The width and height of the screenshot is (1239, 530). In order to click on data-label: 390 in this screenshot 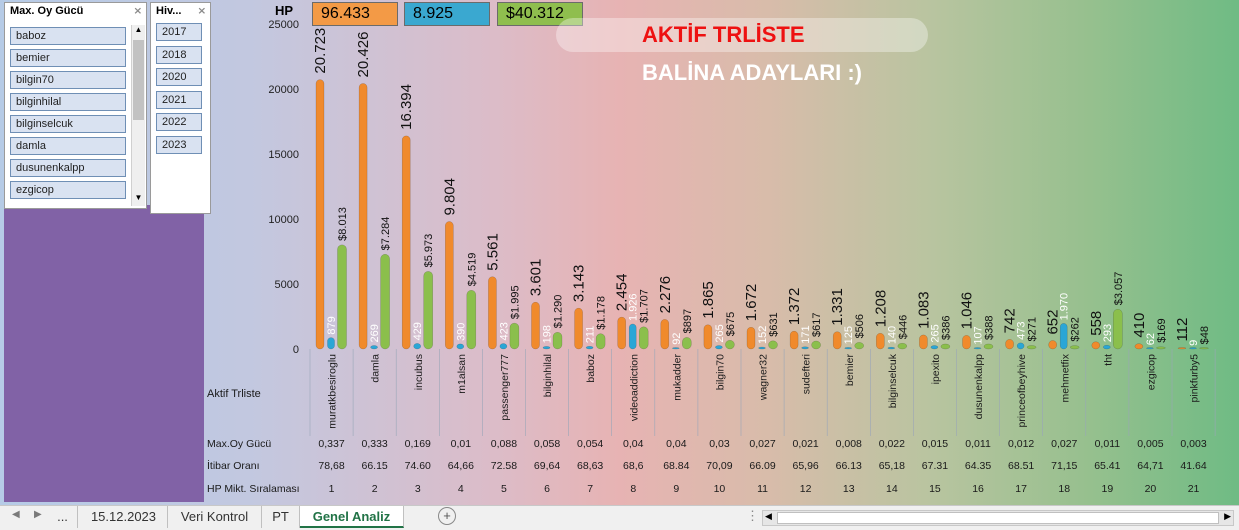, I will do `click(461, 332)`.